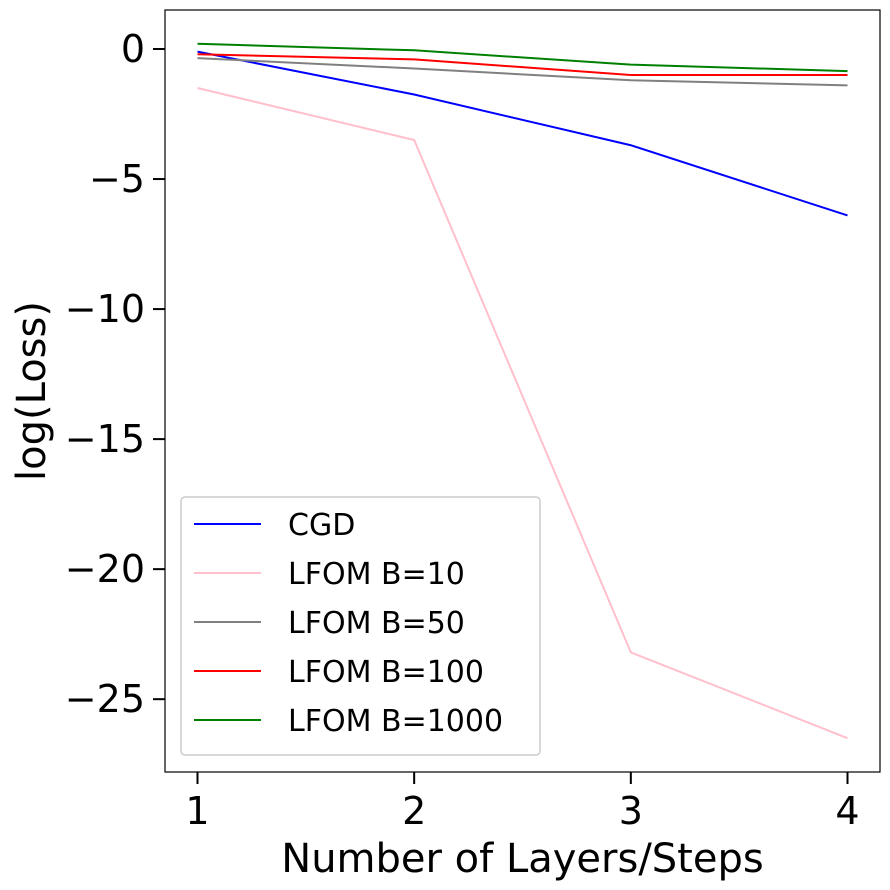  What do you see at coordinates (376, 623) in the screenshot?
I see `legend-label: LFOM B=50` at bounding box center [376, 623].